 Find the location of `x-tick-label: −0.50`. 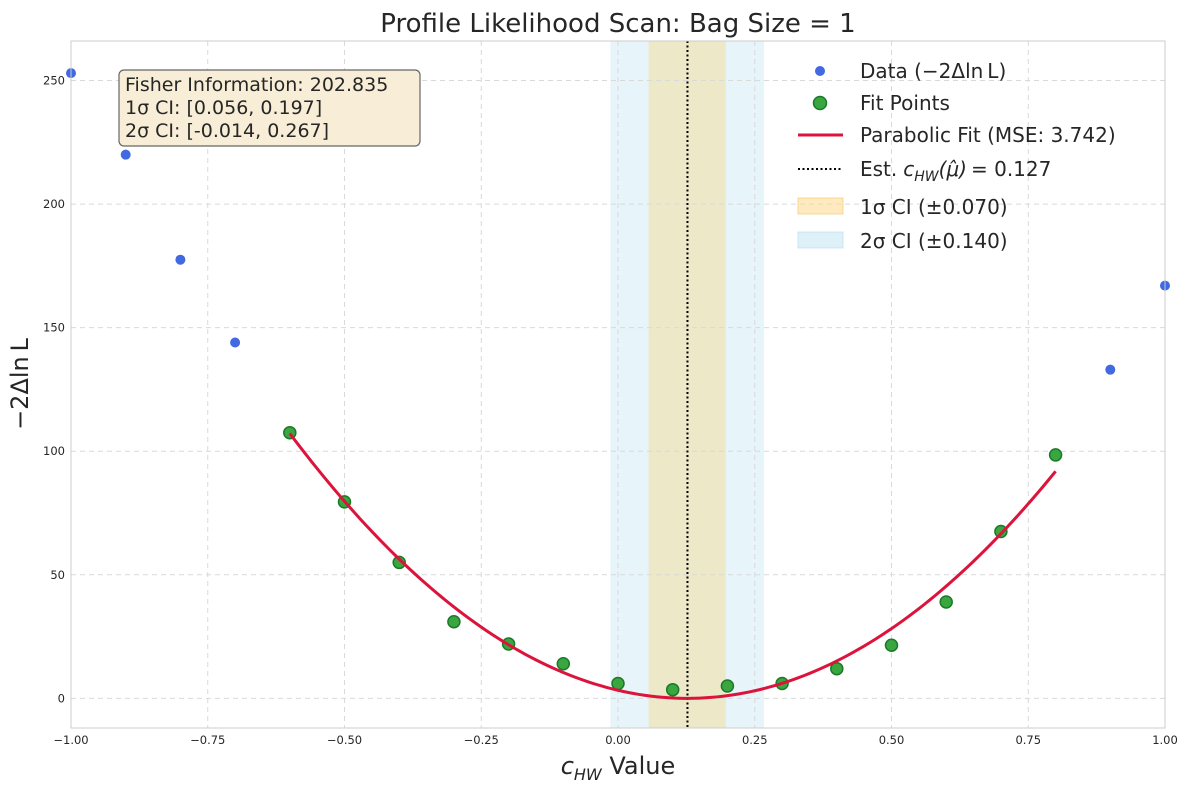

x-tick-label: −0.50 is located at coordinates (344, 740).